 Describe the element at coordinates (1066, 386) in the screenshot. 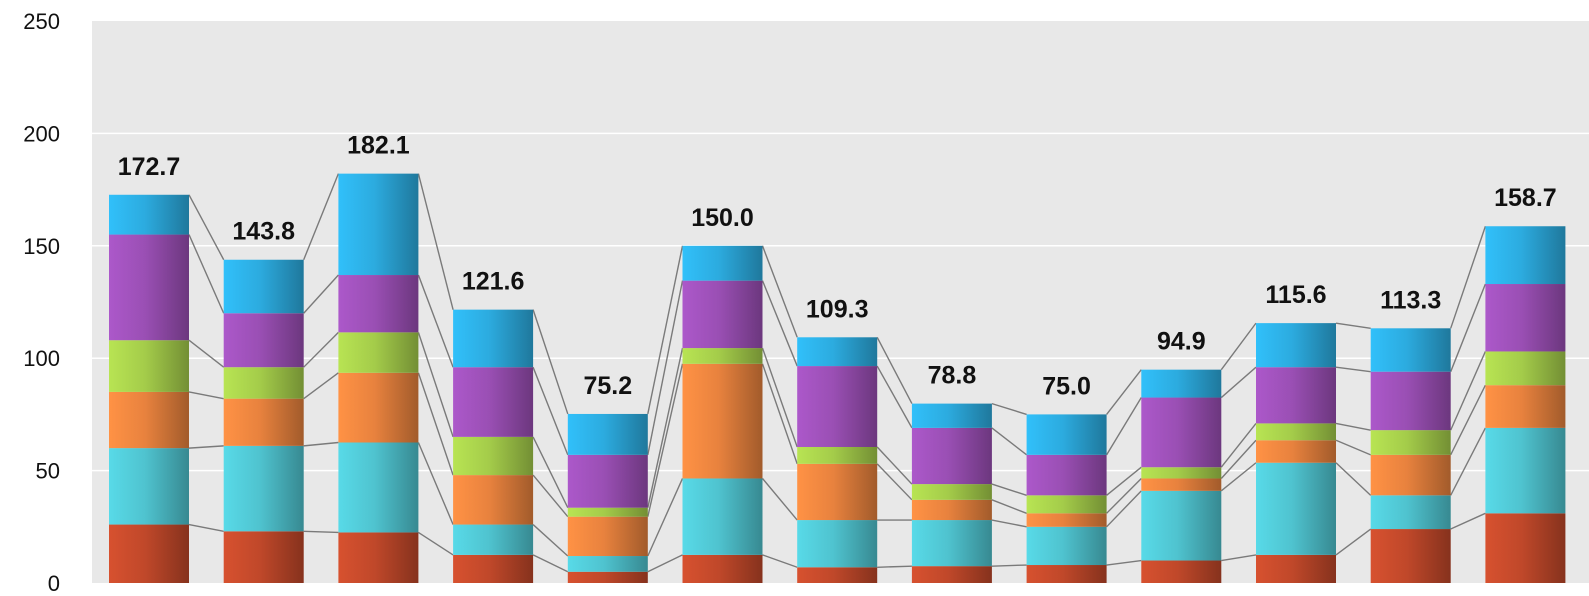

I see `data-label: 75.0` at that location.